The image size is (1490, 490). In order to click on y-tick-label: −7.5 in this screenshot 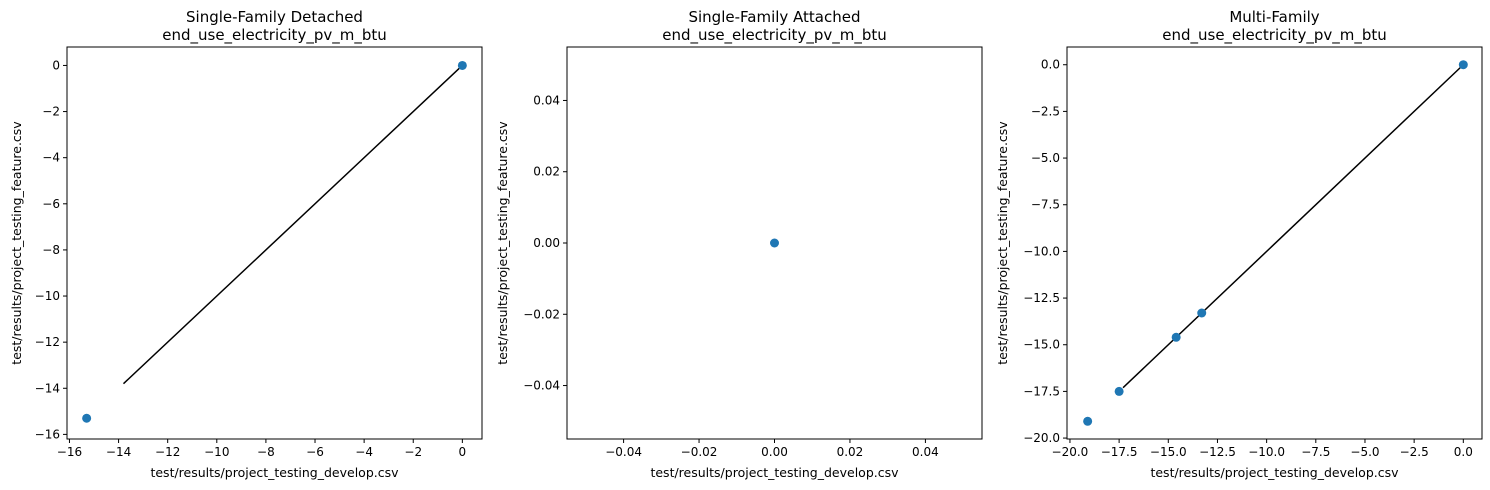, I will do `click(1045, 205)`.